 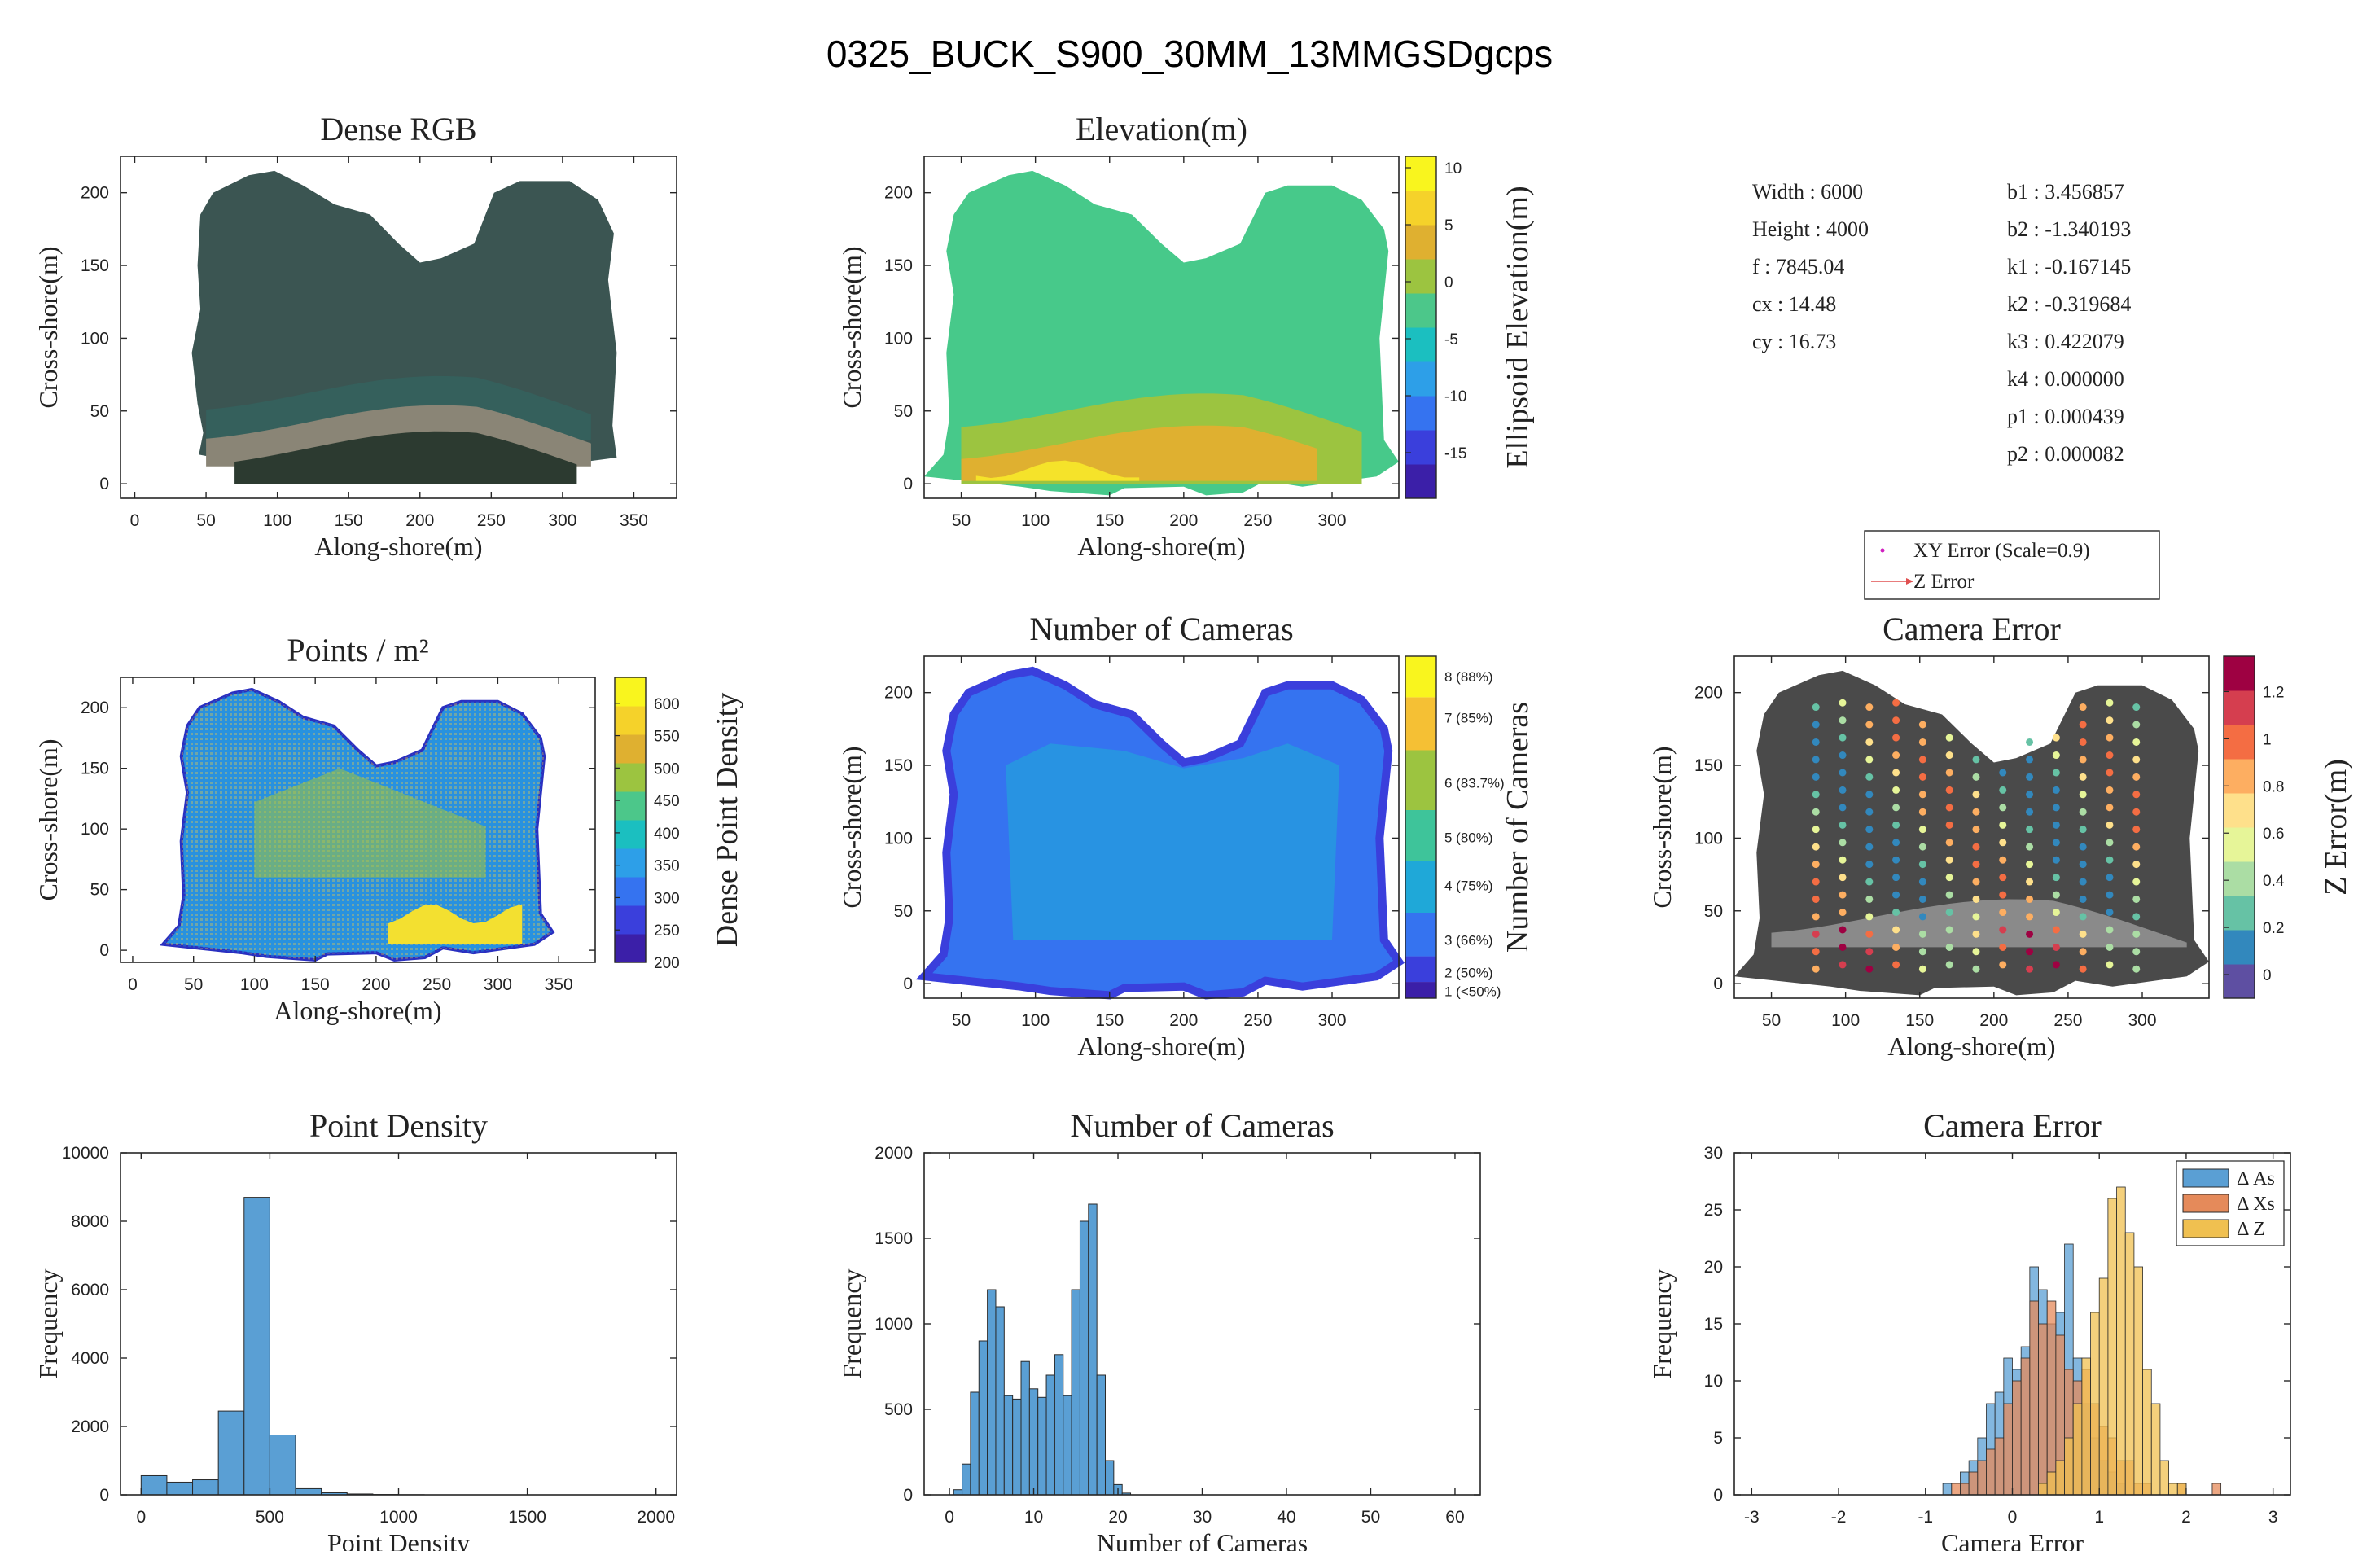 What do you see at coordinates (1808, 192) in the screenshot?
I see `param-left: Width : 6000` at bounding box center [1808, 192].